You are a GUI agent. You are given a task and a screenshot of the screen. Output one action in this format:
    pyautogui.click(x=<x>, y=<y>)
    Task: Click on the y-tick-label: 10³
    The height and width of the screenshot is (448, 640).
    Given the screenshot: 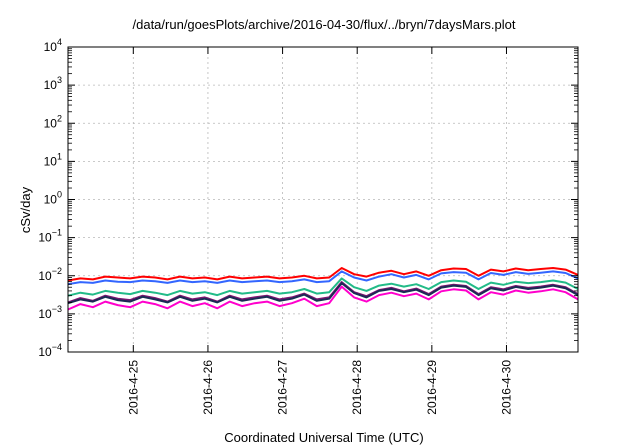 What is the action you would take?
    pyautogui.click(x=53, y=83)
    